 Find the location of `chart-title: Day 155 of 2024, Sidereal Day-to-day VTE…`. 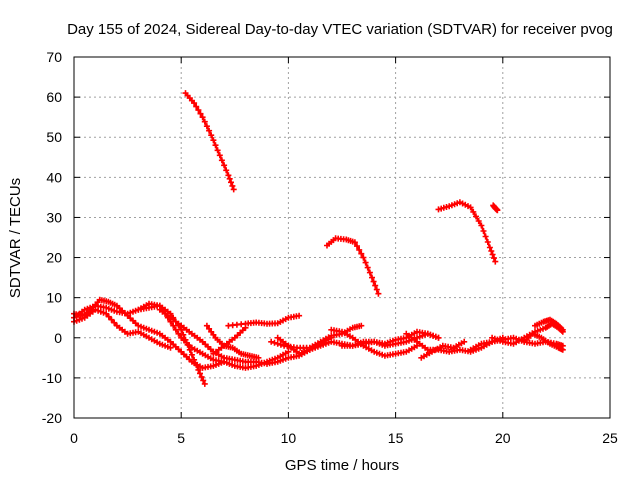

chart-title: Day 155 of 2024, Sidereal Day-to-day VTE… is located at coordinates (340, 29).